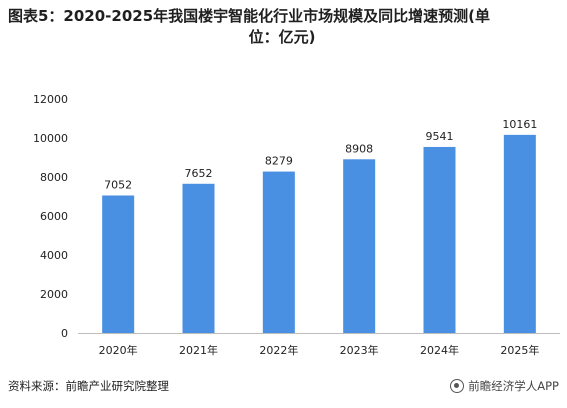 Image resolution: width=567 pixels, height=408 pixels. I want to click on y-tick-label: 10000, so click(50, 138).